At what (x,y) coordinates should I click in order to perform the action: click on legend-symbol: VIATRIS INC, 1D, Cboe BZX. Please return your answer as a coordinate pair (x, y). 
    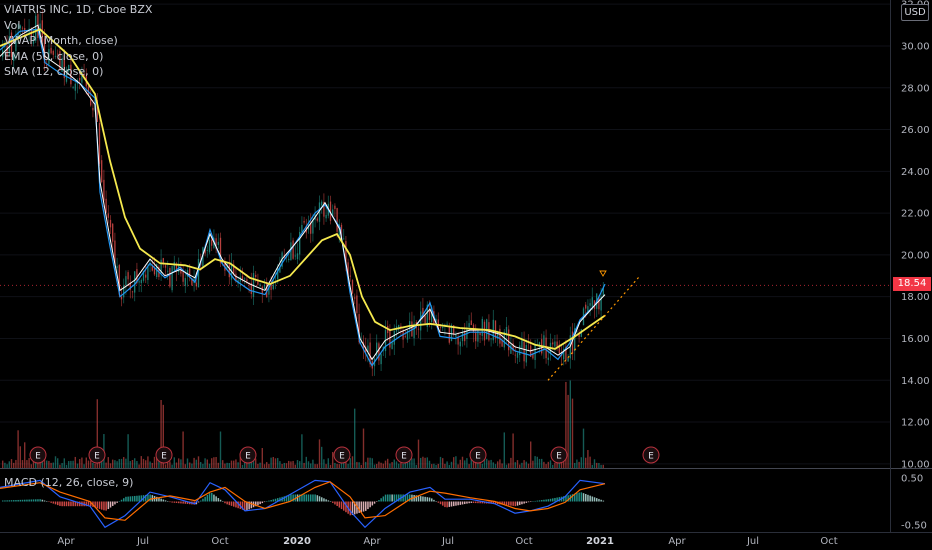
    Looking at the image, I should click on (78, 9).